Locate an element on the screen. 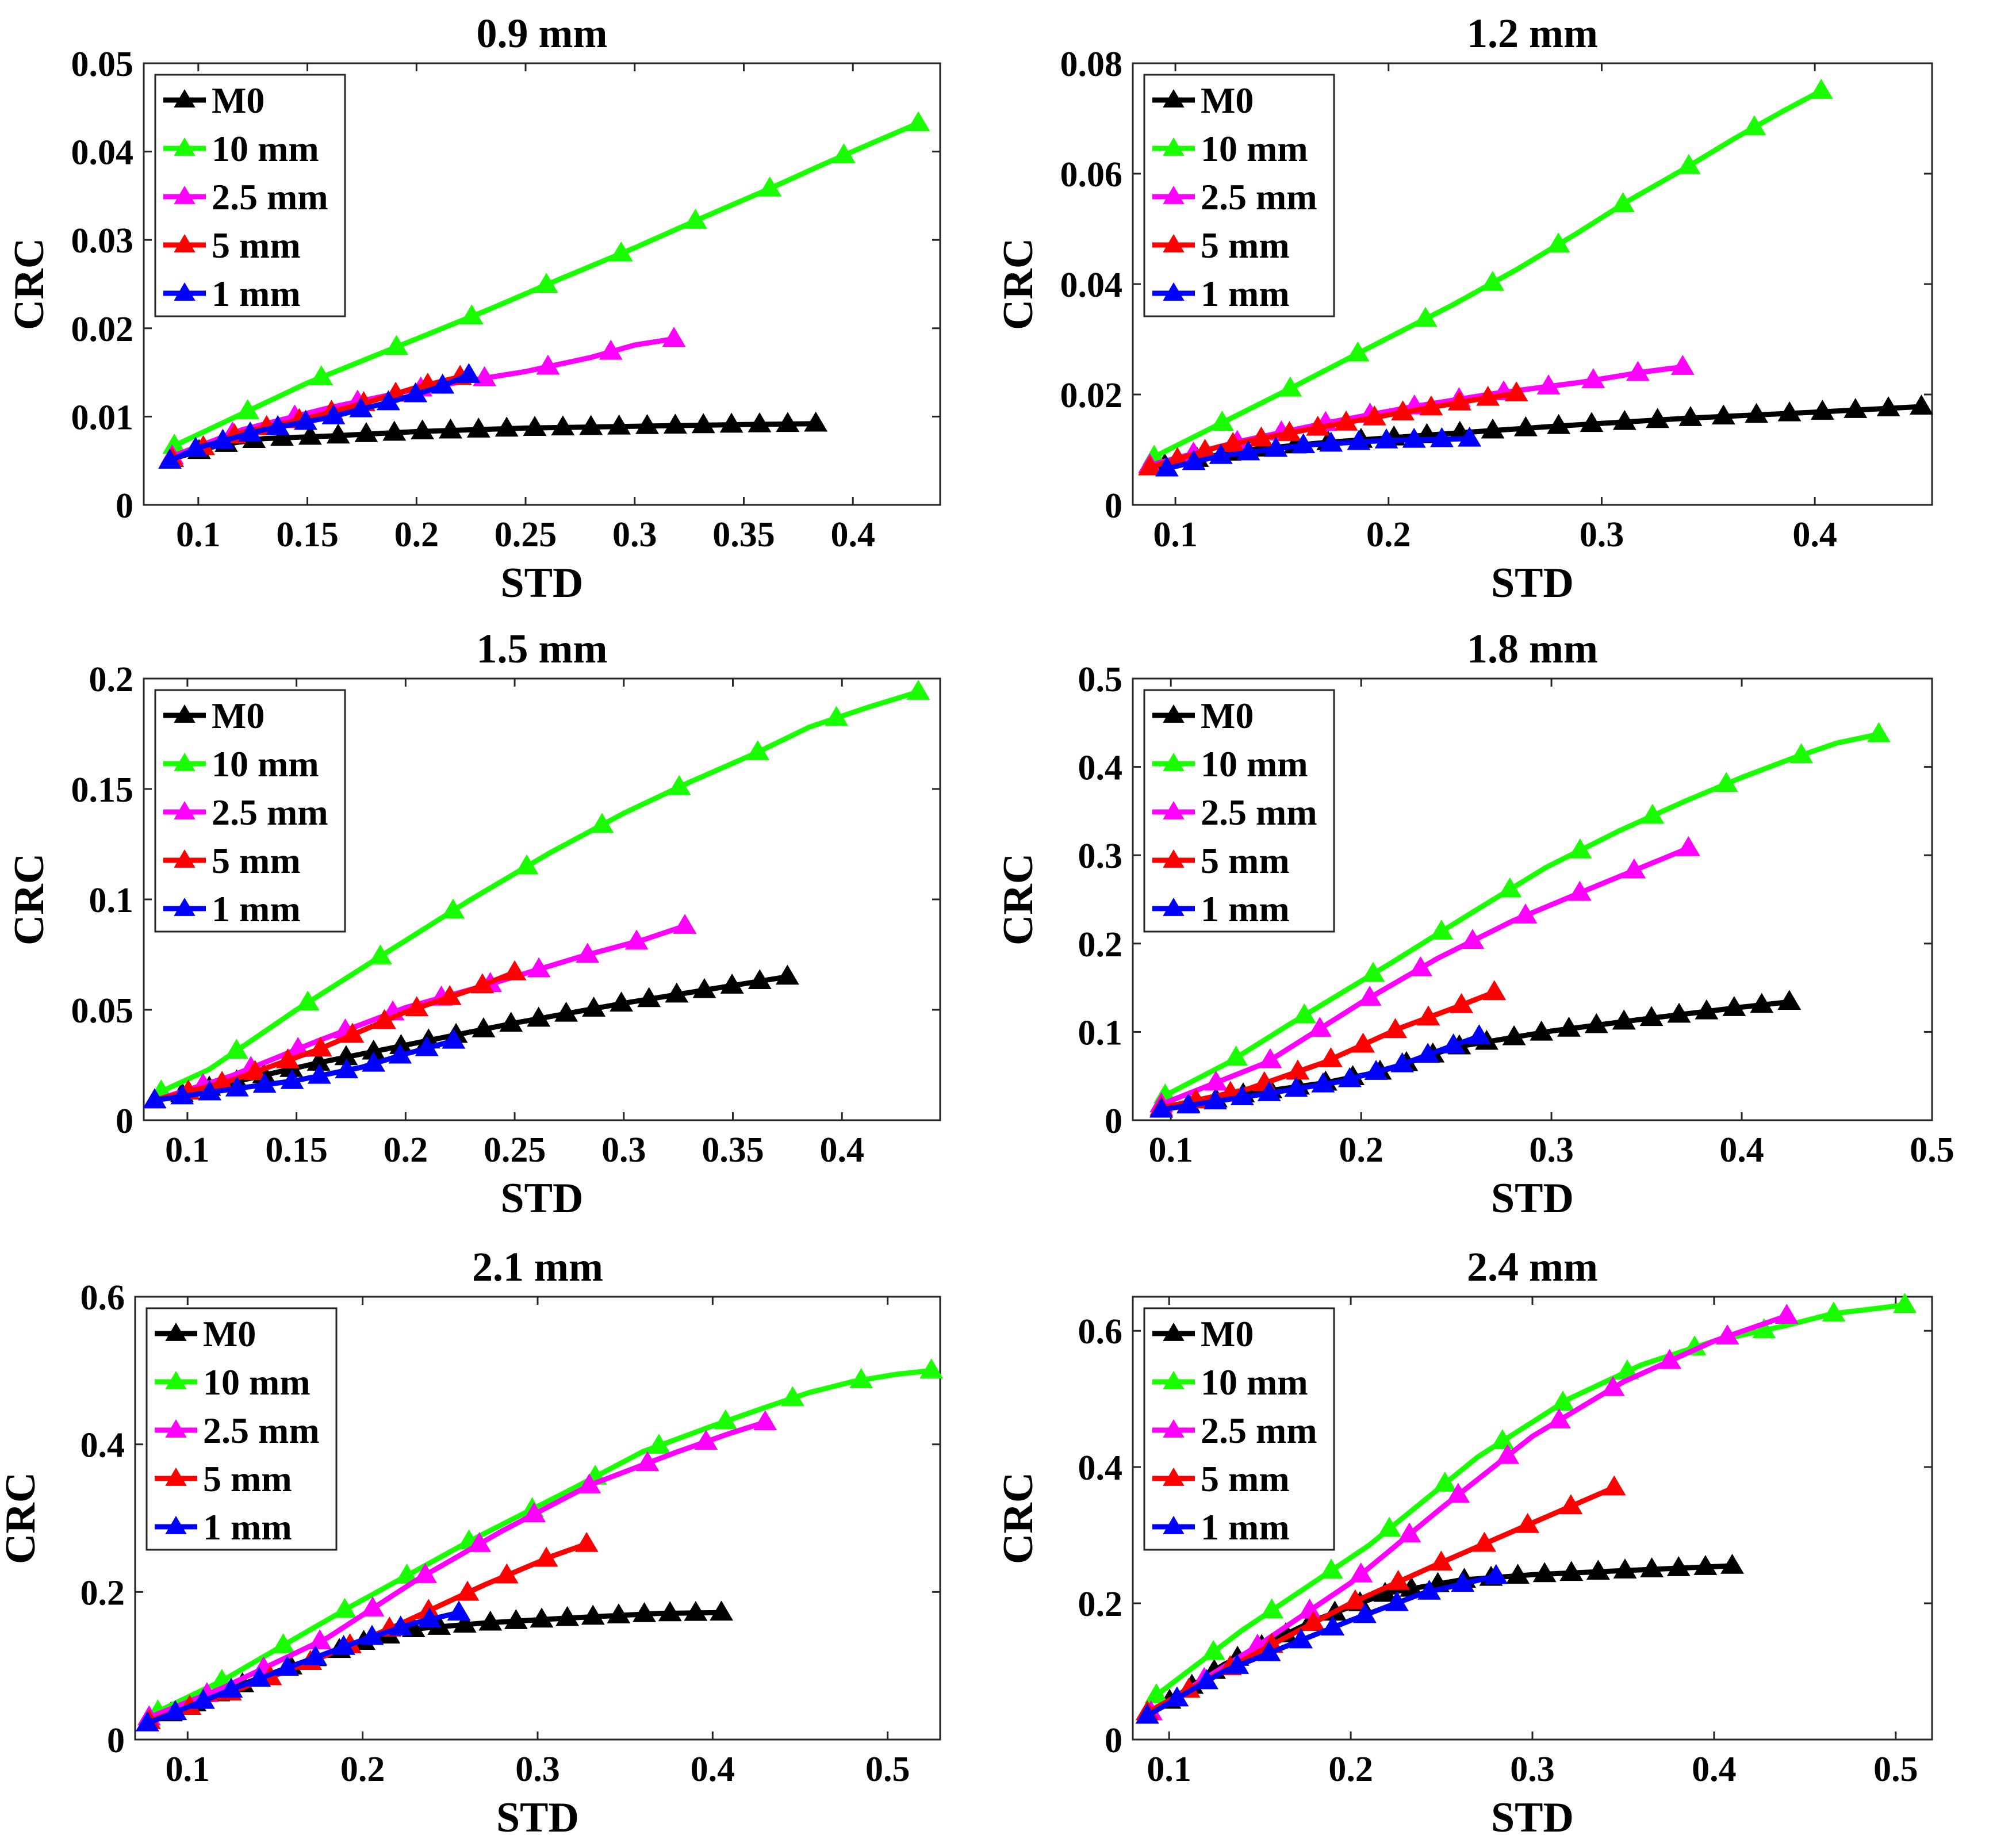  y-tick-label: 0.3 is located at coordinates (1100, 857).